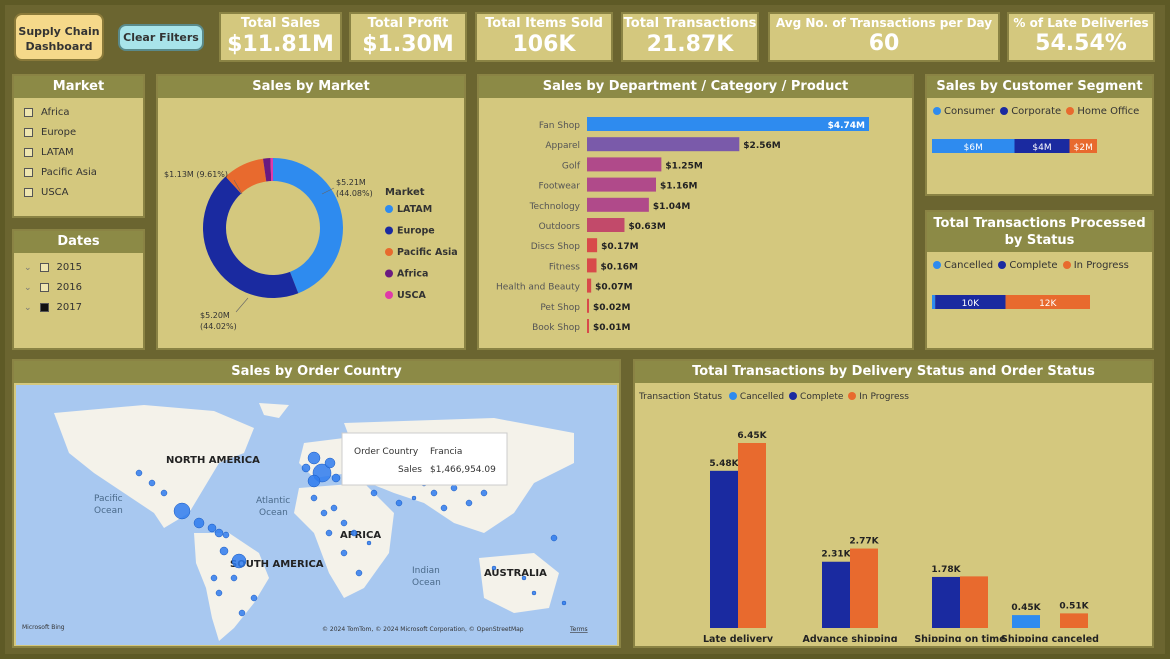 The height and width of the screenshot is (659, 1170). Describe the element at coordinates (83, 152) in the screenshot. I see `market-option: LATAM` at that location.